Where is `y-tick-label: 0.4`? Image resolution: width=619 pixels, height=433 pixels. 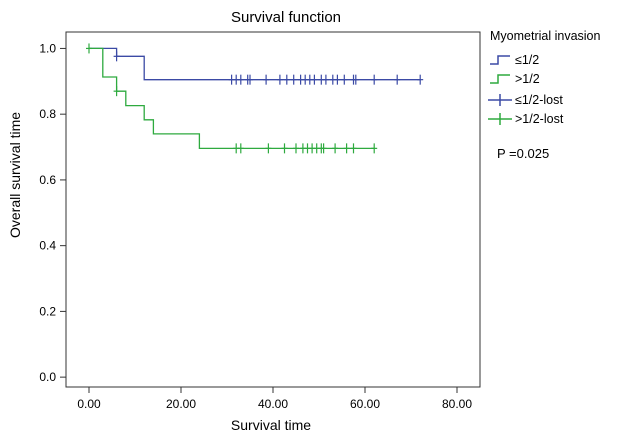
y-tick-label: 0.4 is located at coordinates (47, 246).